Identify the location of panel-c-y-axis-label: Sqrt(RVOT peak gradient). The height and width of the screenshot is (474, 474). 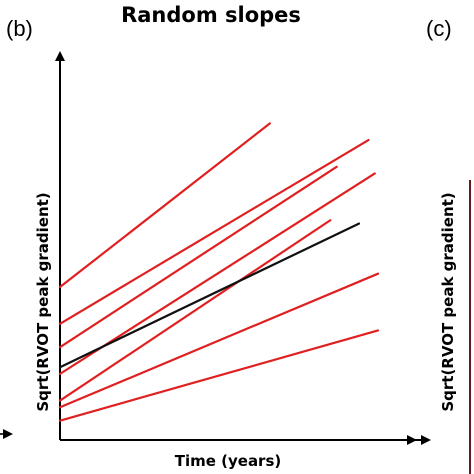
(448, 301).